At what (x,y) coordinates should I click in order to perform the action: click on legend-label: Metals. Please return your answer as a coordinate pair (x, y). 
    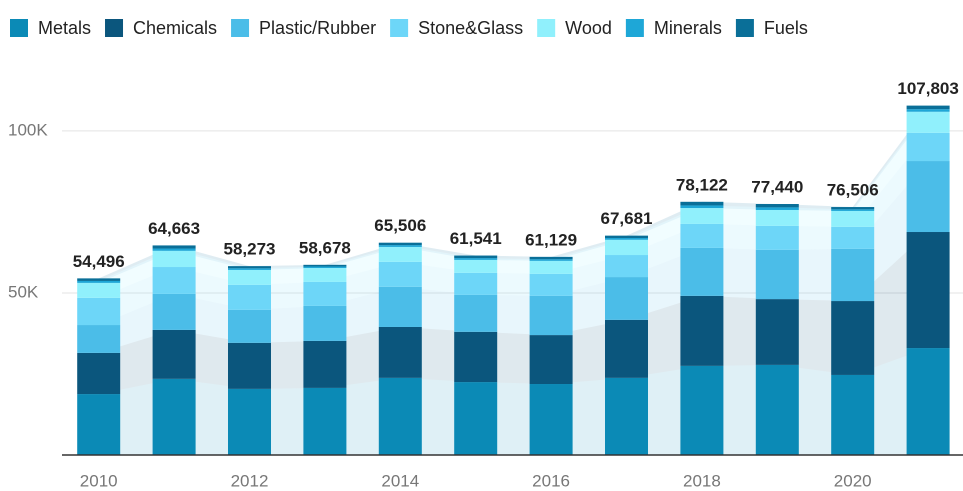
    Looking at the image, I should click on (64, 28).